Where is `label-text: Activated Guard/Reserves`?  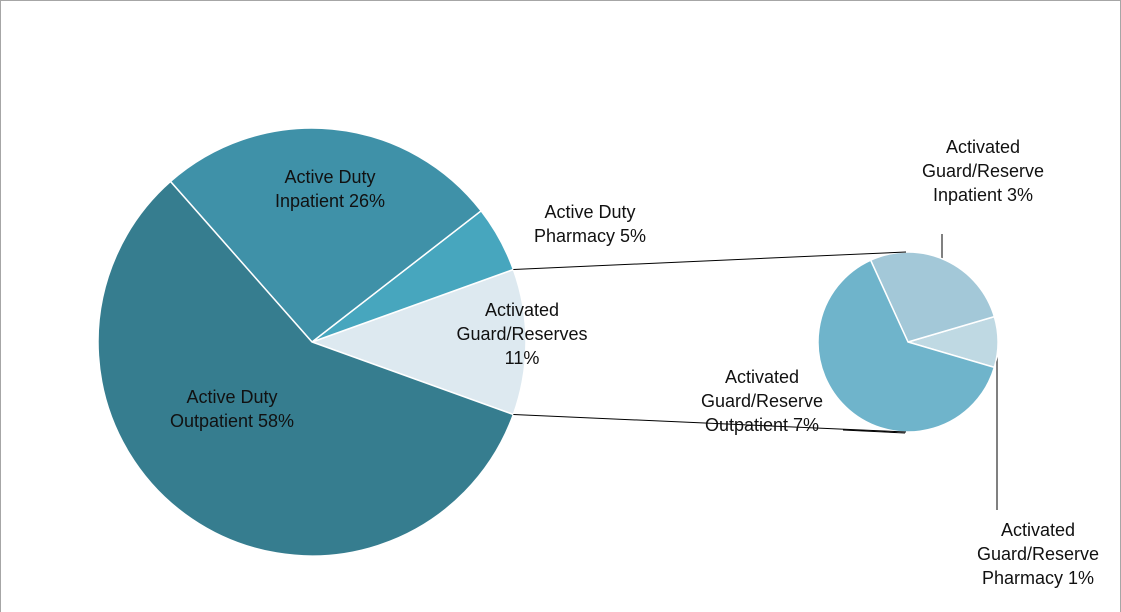 label-text: Activated Guard/Reserves is located at coordinates (522, 322).